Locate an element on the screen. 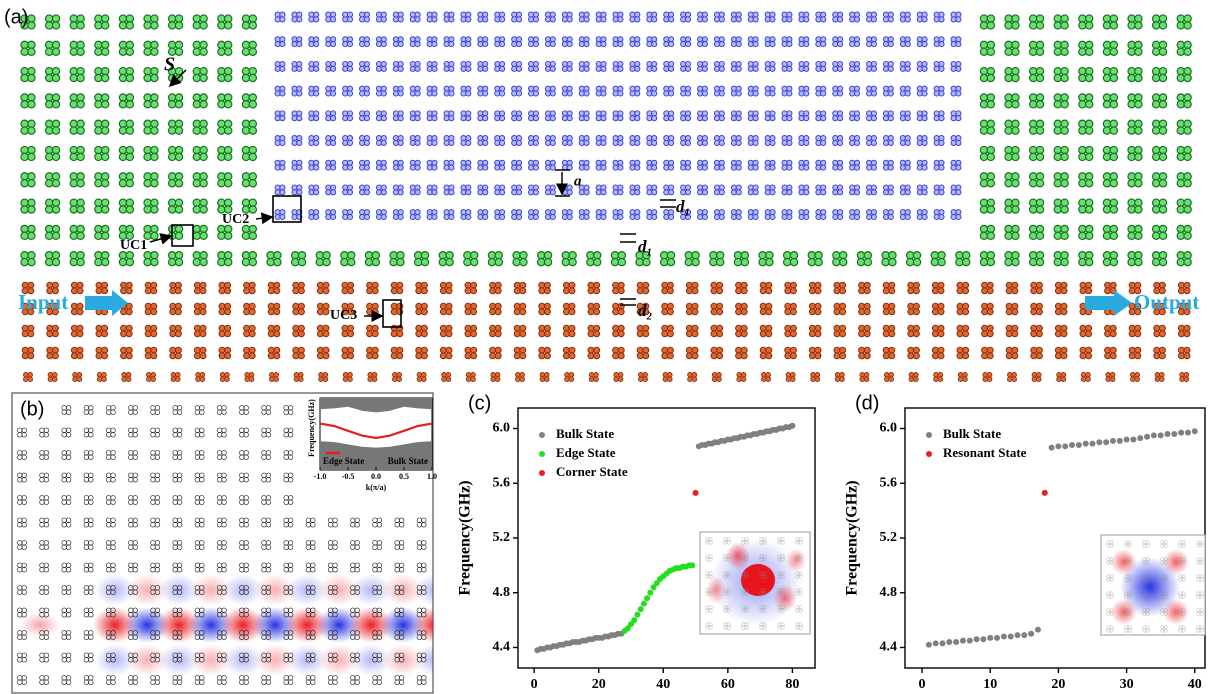 The height and width of the screenshot is (694, 1218). x-axis-label: k(π/a) is located at coordinates (376, 487).